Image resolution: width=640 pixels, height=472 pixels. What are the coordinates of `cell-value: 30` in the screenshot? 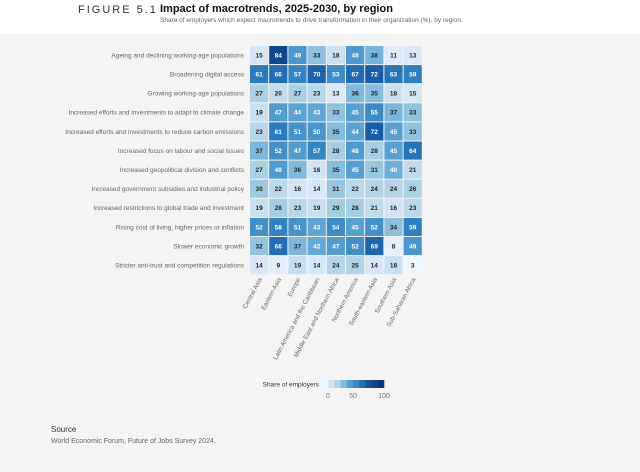 It's located at (259, 189).